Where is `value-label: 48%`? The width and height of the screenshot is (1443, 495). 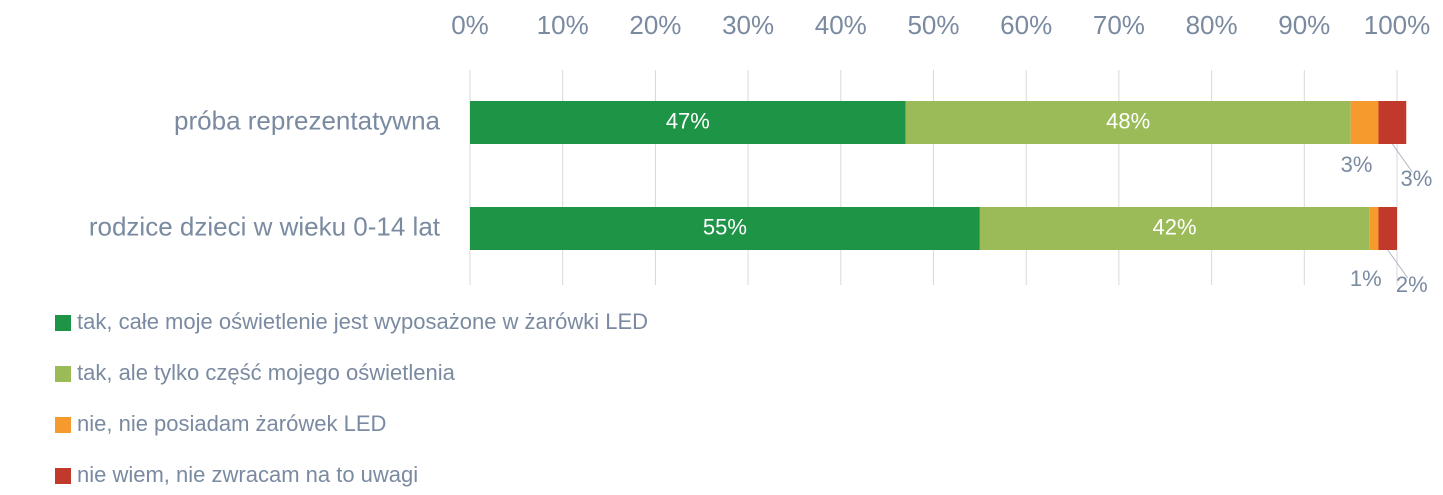 value-label: 48% is located at coordinates (1128, 120).